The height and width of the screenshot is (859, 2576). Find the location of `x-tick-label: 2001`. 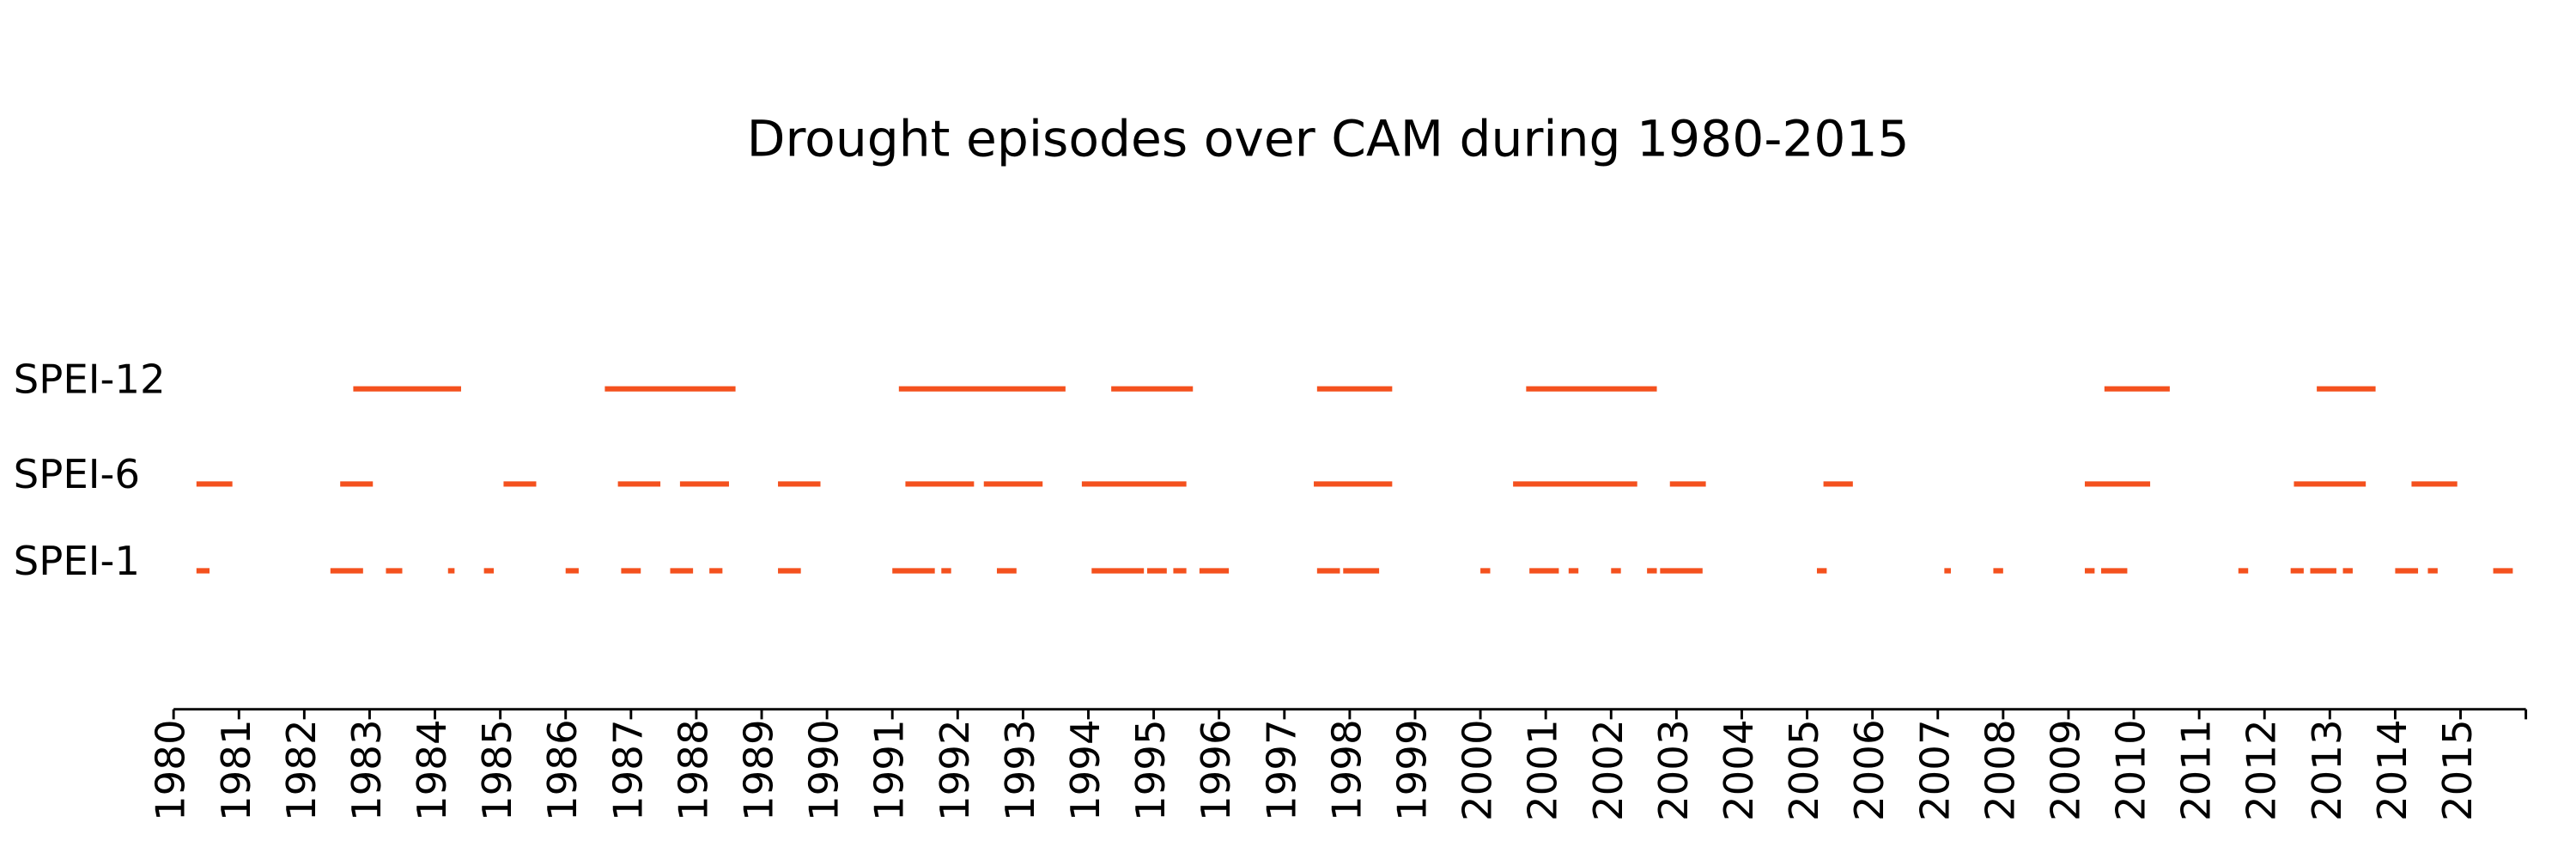

x-tick-label: 2001 is located at coordinates (1543, 770).